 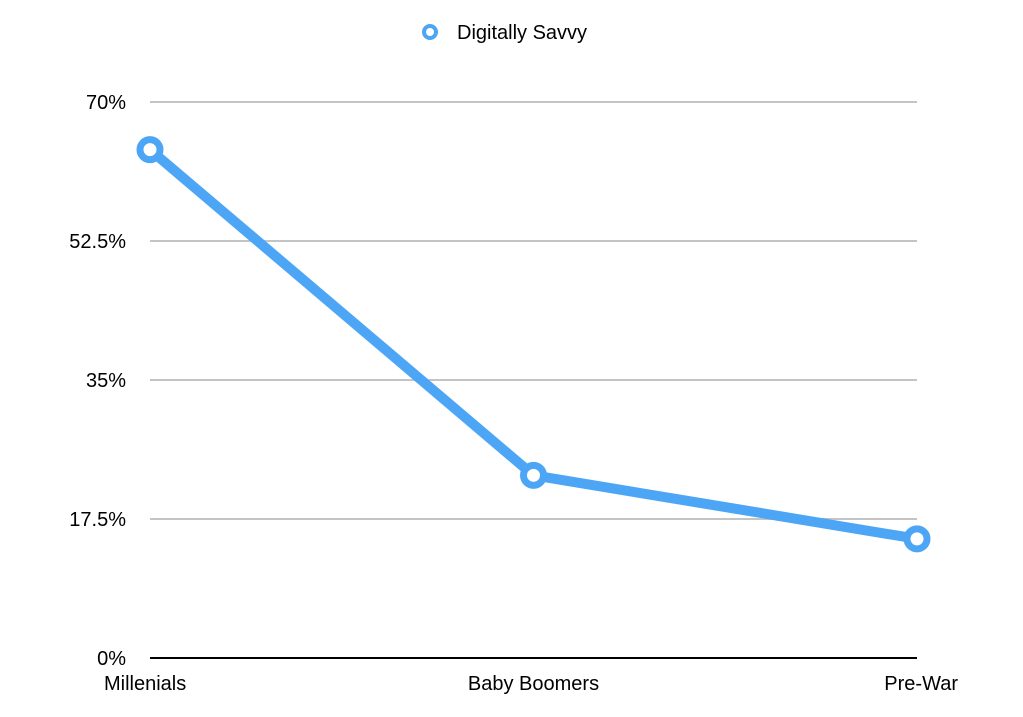 What do you see at coordinates (106, 381) in the screenshot?
I see `y-tick-label: 35%` at bounding box center [106, 381].